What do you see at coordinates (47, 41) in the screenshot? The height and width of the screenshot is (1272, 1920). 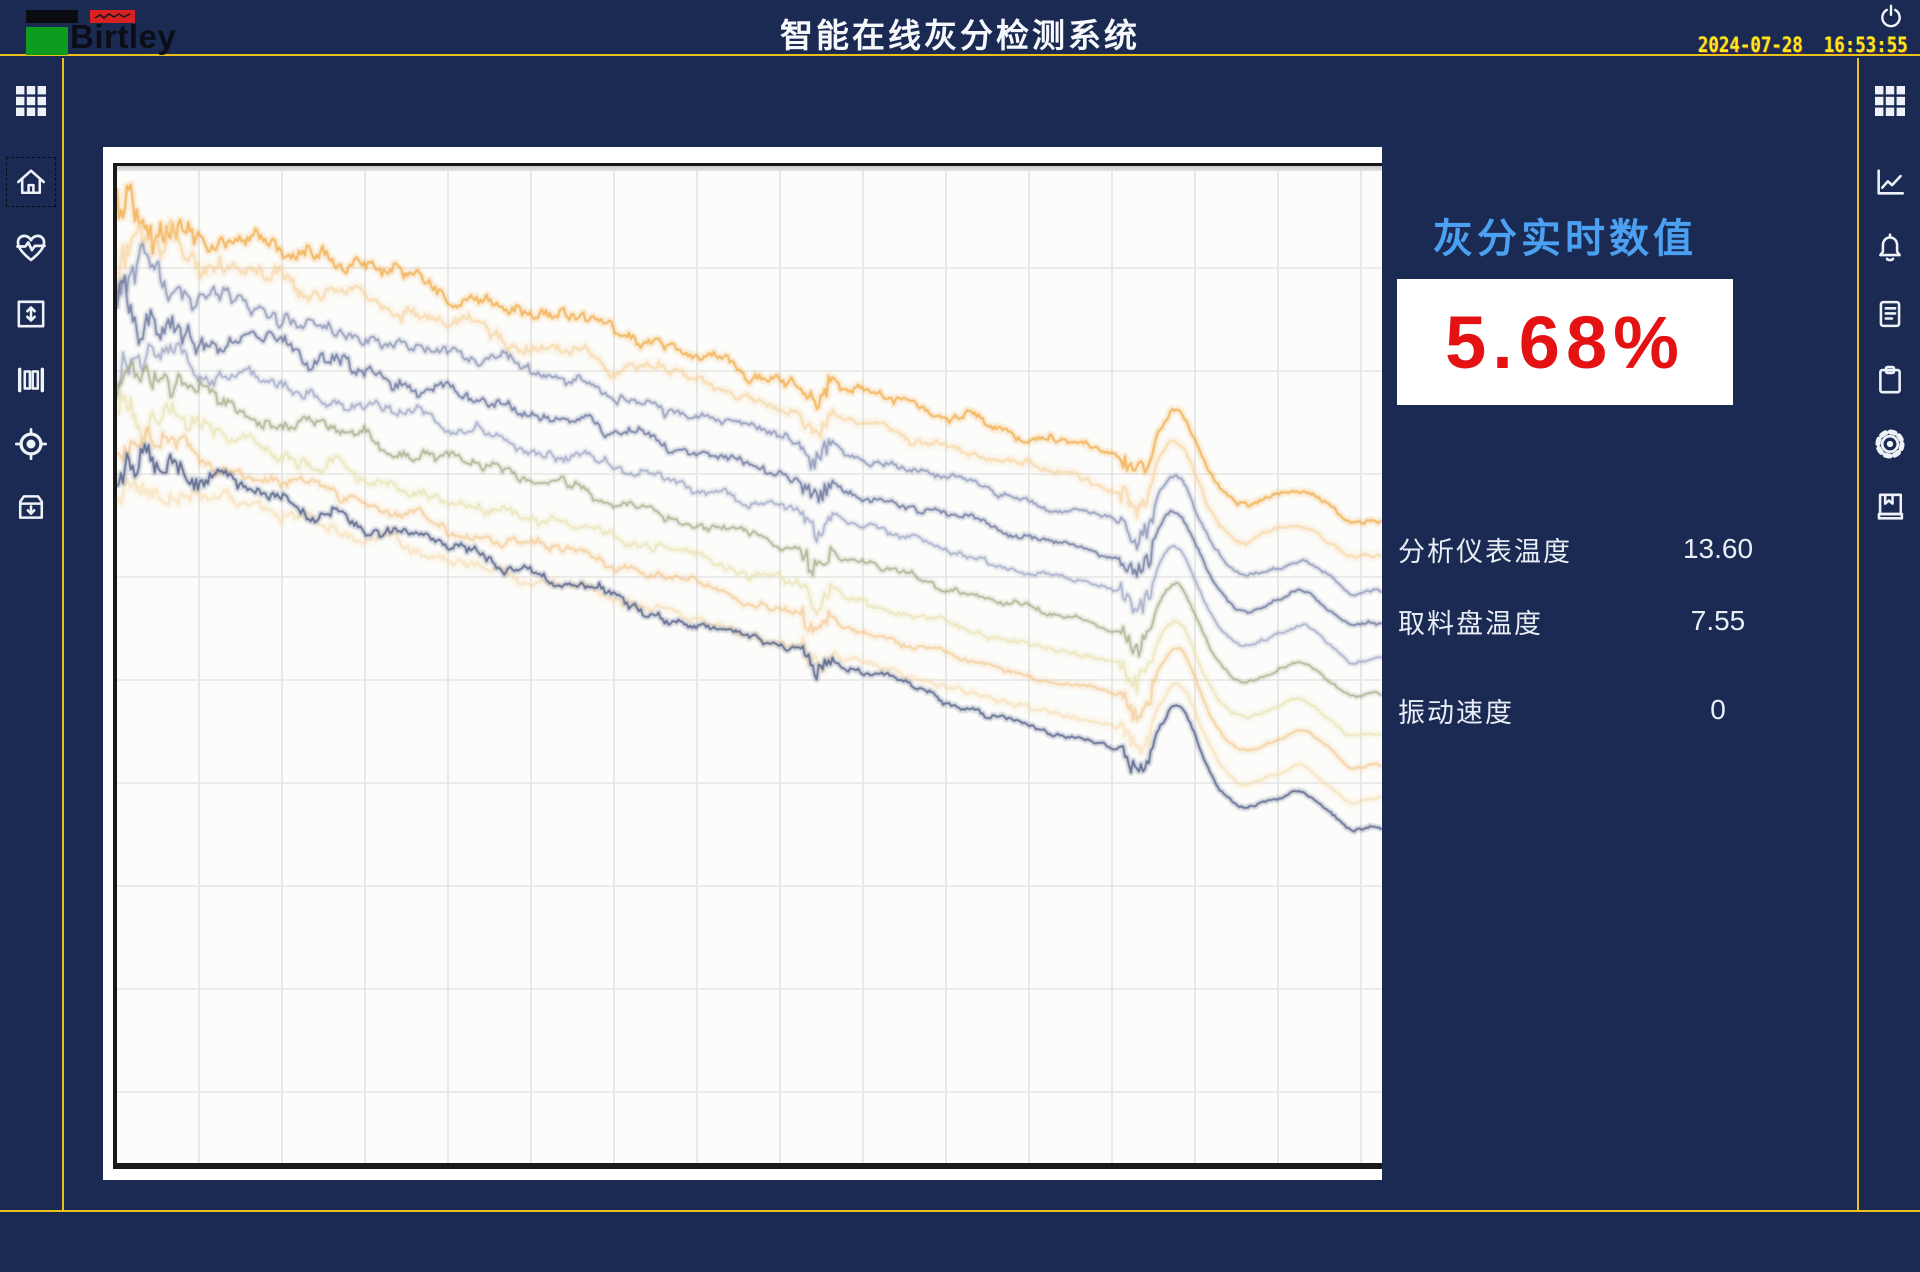 I see `logo-green-square` at bounding box center [47, 41].